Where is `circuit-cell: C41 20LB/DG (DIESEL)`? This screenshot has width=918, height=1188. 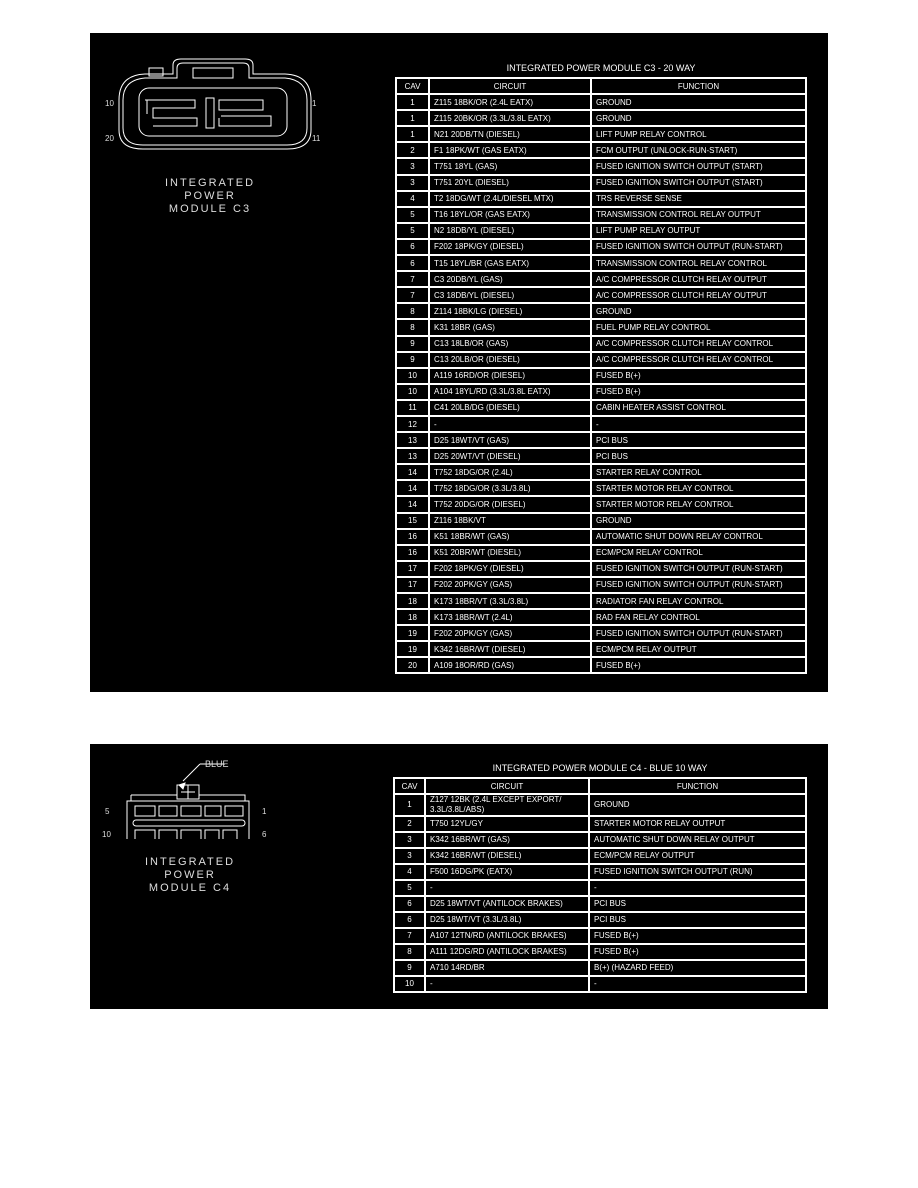
circuit-cell: C41 20LB/DG (DIESEL) is located at coordinates (510, 407).